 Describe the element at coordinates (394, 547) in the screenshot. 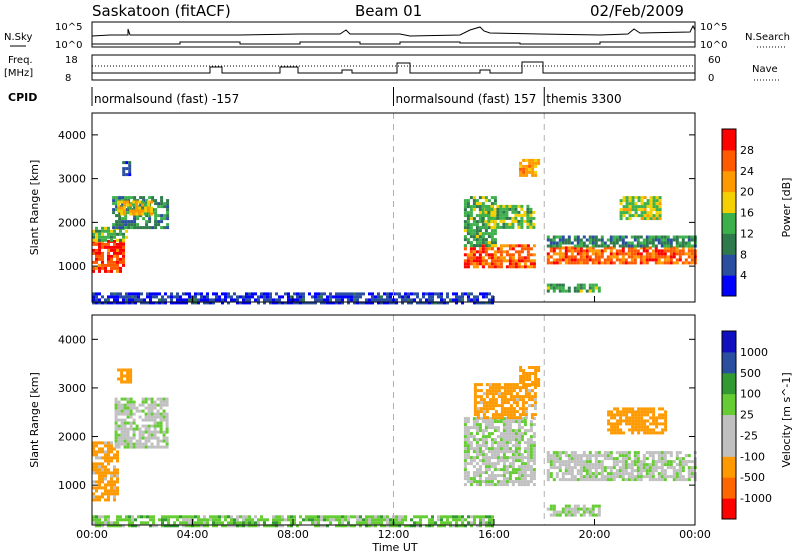

I see `x-axis-title: Time UT` at that location.